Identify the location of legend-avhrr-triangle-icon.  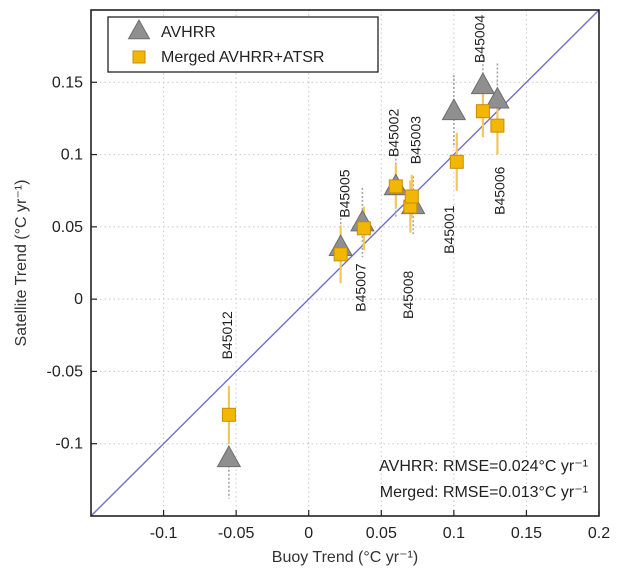
(139, 29).